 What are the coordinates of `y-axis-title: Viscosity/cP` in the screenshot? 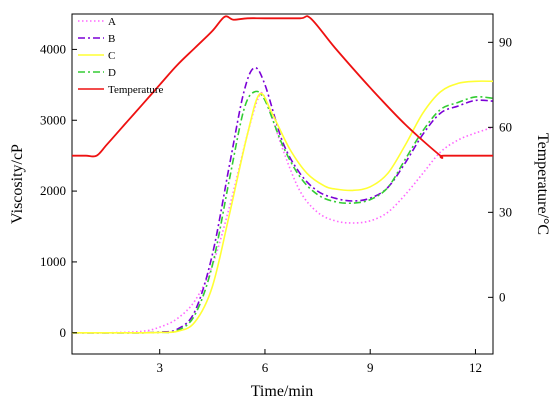 It's located at (17, 184).